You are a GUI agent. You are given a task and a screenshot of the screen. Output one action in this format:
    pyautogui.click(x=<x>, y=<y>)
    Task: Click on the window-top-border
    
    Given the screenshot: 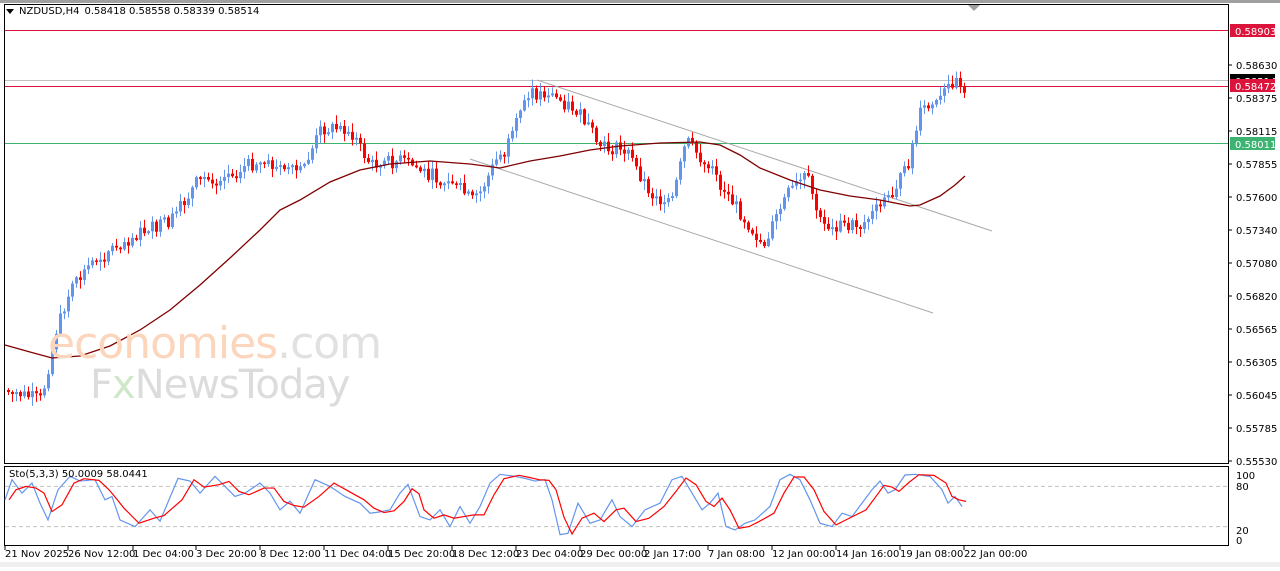 What is the action you would take?
    pyautogui.click(x=640, y=1)
    